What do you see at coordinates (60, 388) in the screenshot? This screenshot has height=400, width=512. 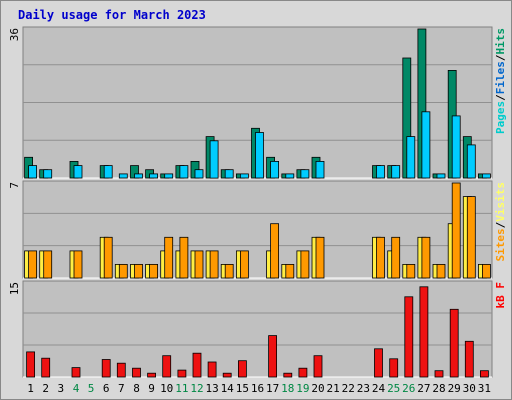 I see `x-tick-label: 3` at bounding box center [60, 388].